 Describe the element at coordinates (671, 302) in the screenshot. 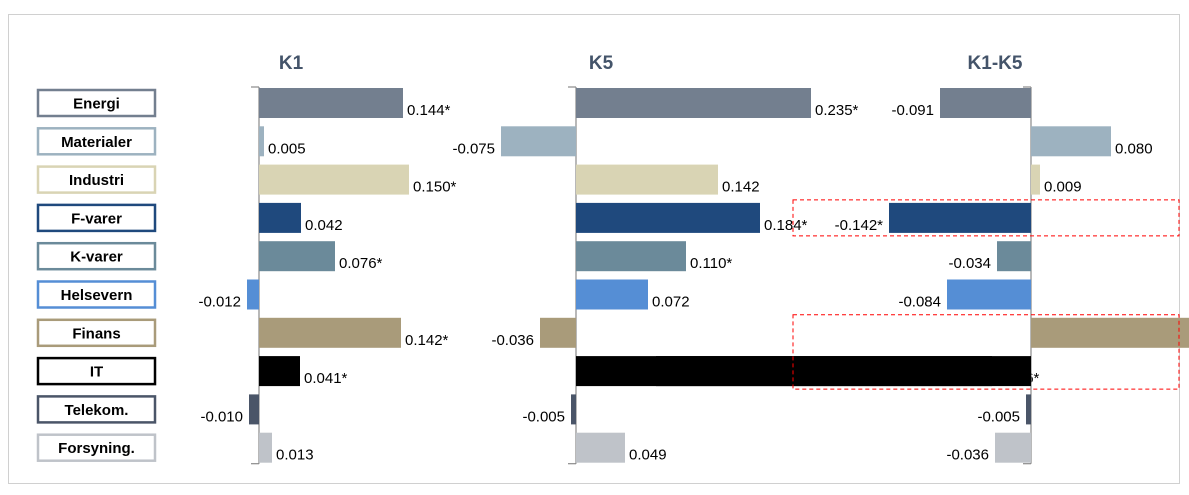

I see `value-label-k5-6: 0.072` at that location.